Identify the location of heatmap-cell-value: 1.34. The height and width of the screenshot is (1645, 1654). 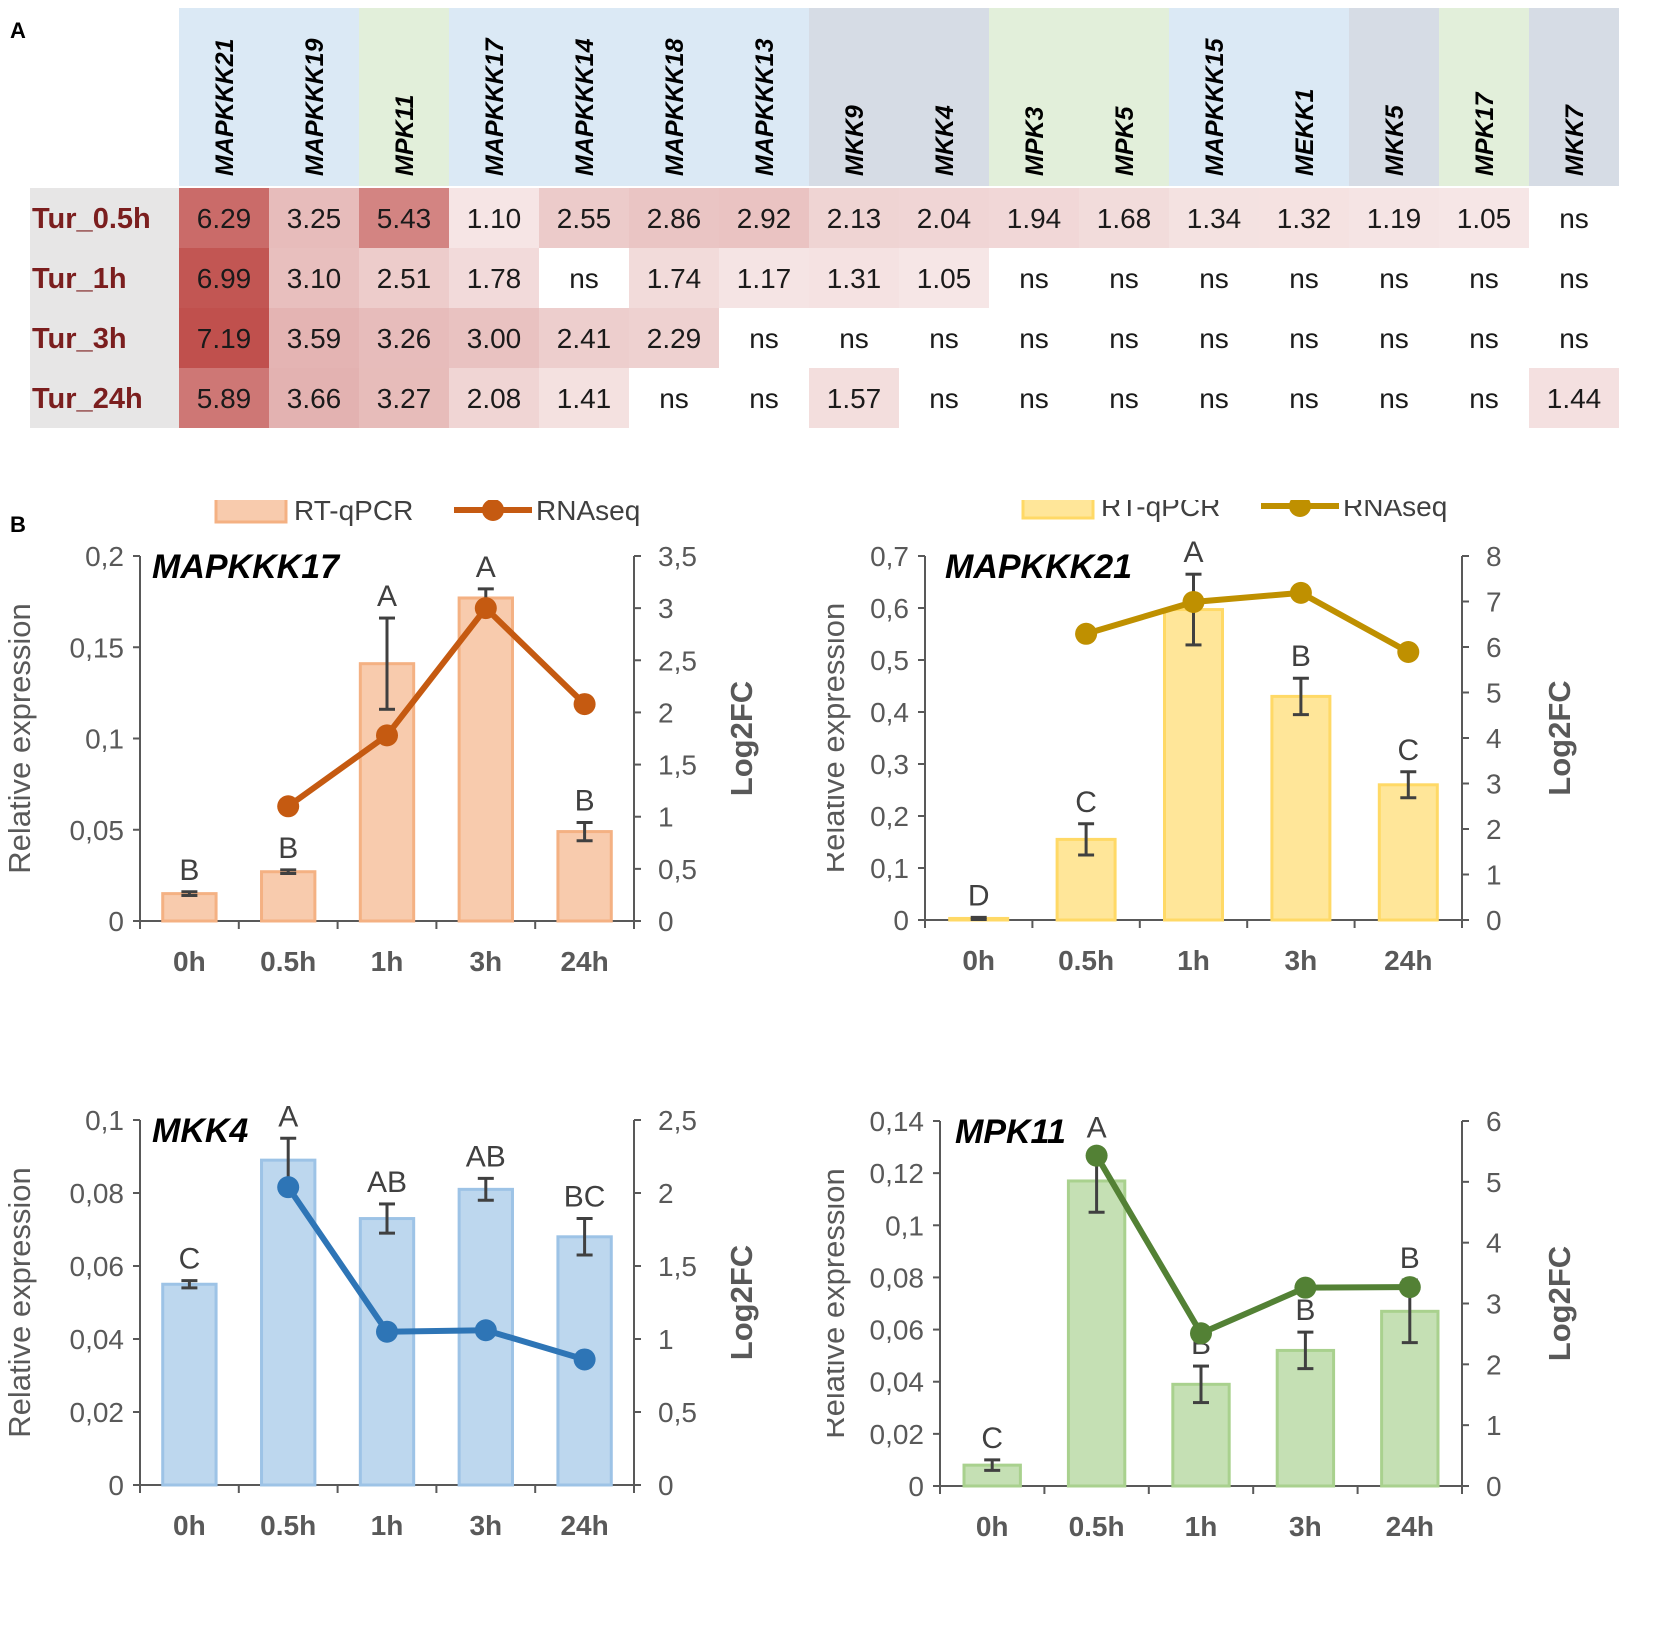
(1214, 218).